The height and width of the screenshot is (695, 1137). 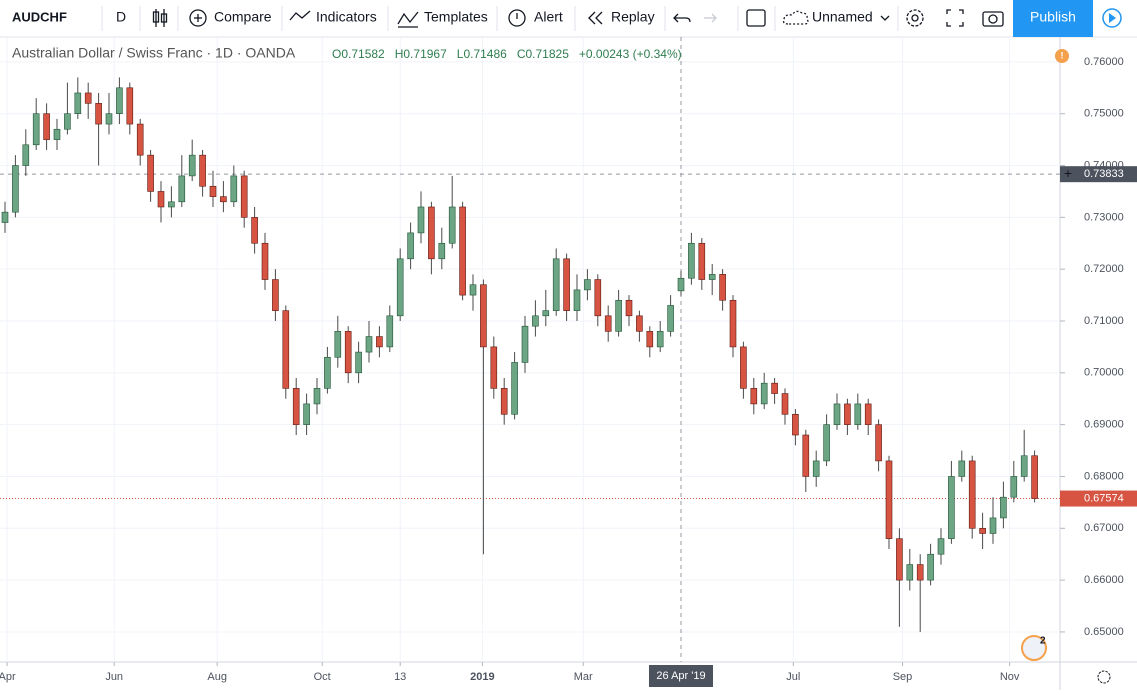 I want to click on crosshair-time-label: 26 Apr '19, so click(x=680, y=676).